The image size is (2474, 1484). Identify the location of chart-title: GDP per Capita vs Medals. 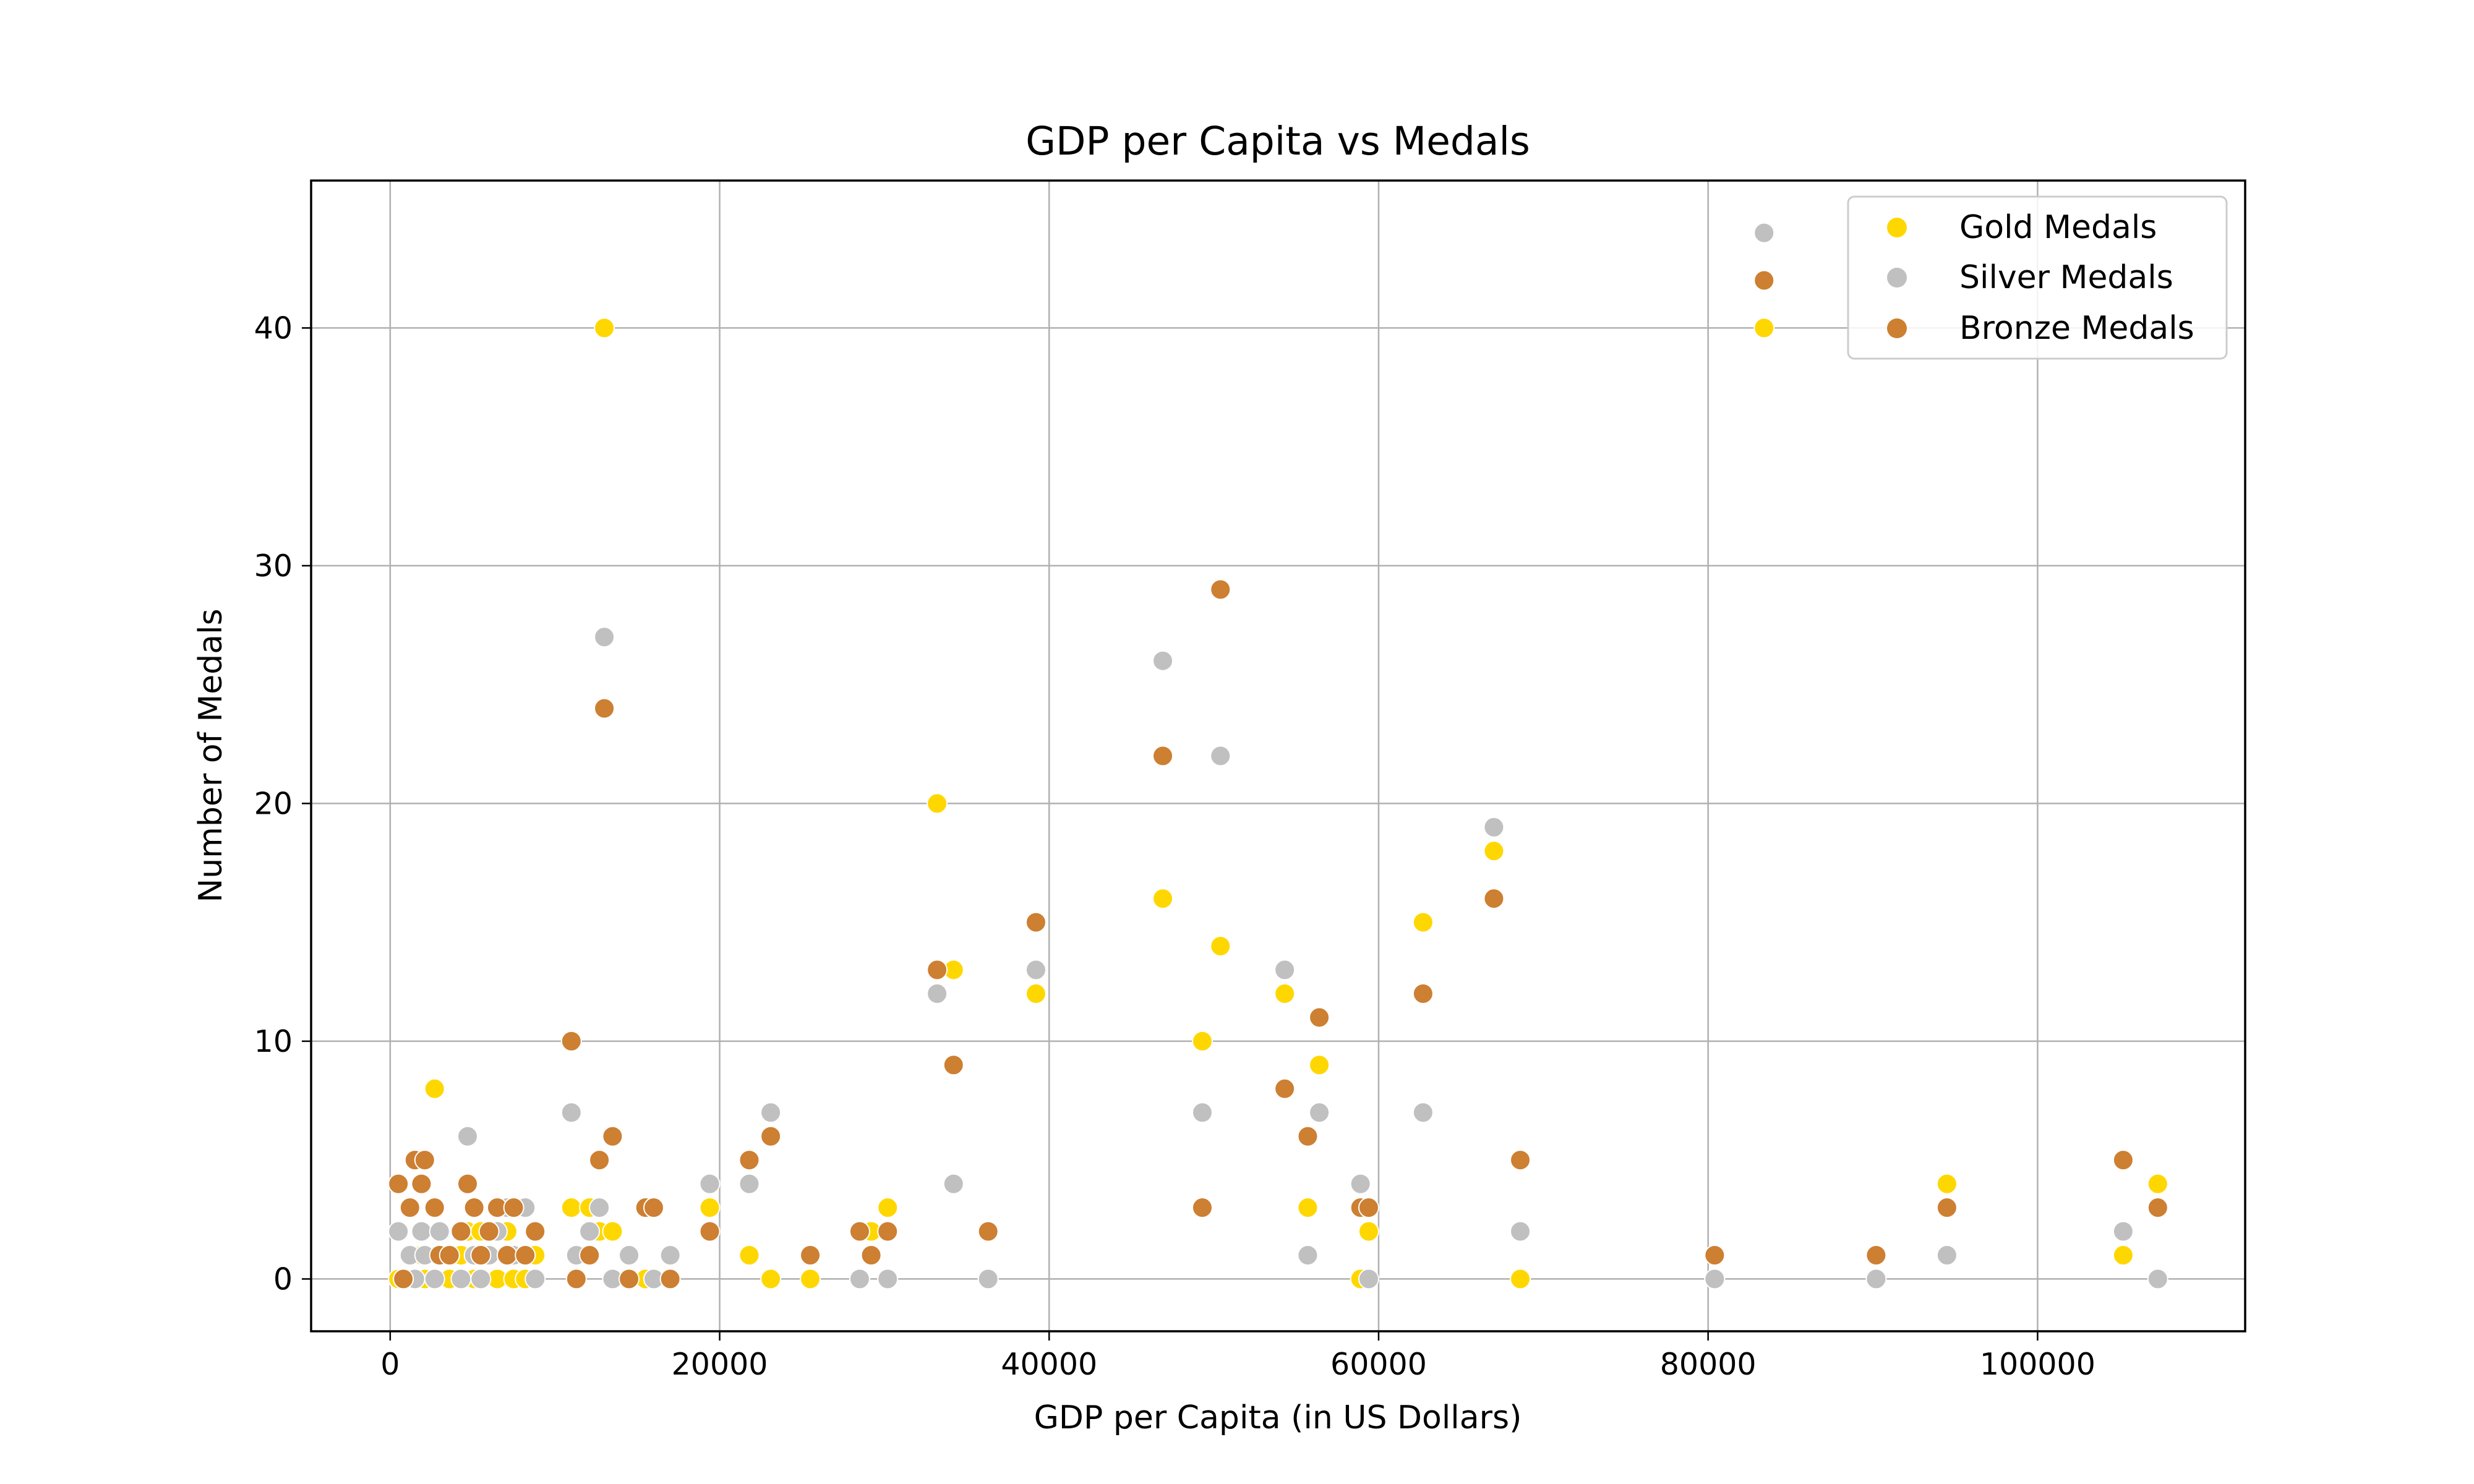
(1278, 141).